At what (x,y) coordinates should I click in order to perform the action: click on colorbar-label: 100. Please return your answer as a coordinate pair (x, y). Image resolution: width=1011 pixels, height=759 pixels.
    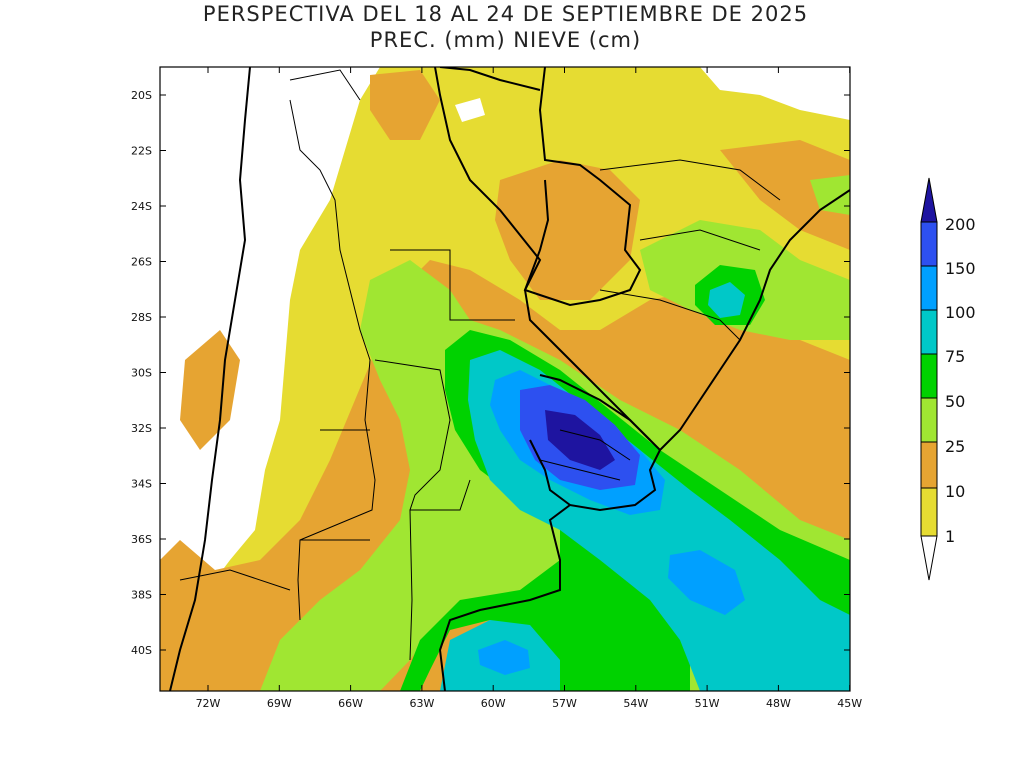
    Looking at the image, I should click on (960, 312).